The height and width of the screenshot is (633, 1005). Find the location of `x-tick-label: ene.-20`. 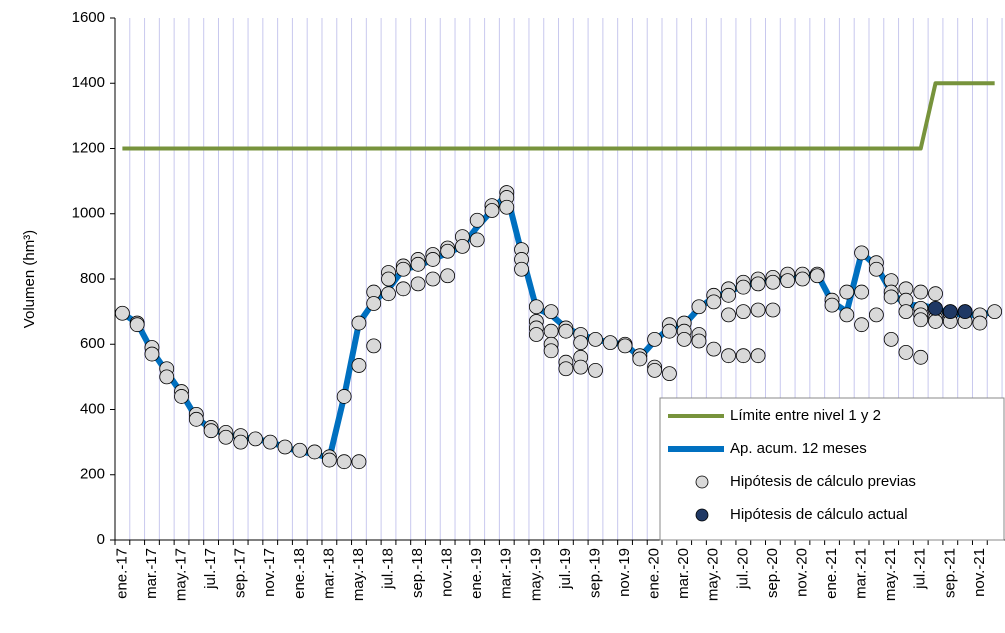

x-tick-label: ene.-20 is located at coordinates (654, 573).